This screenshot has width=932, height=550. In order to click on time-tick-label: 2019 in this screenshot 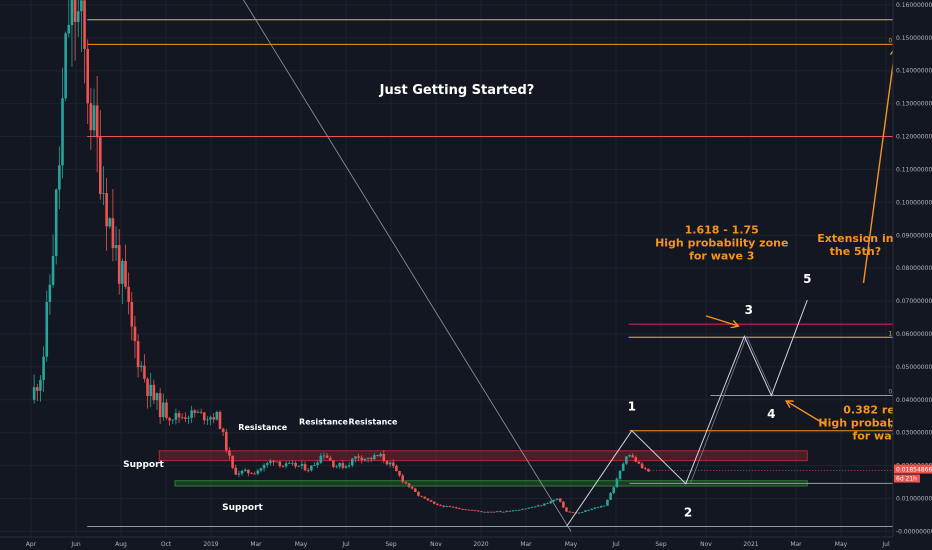, I will do `click(210, 544)`.